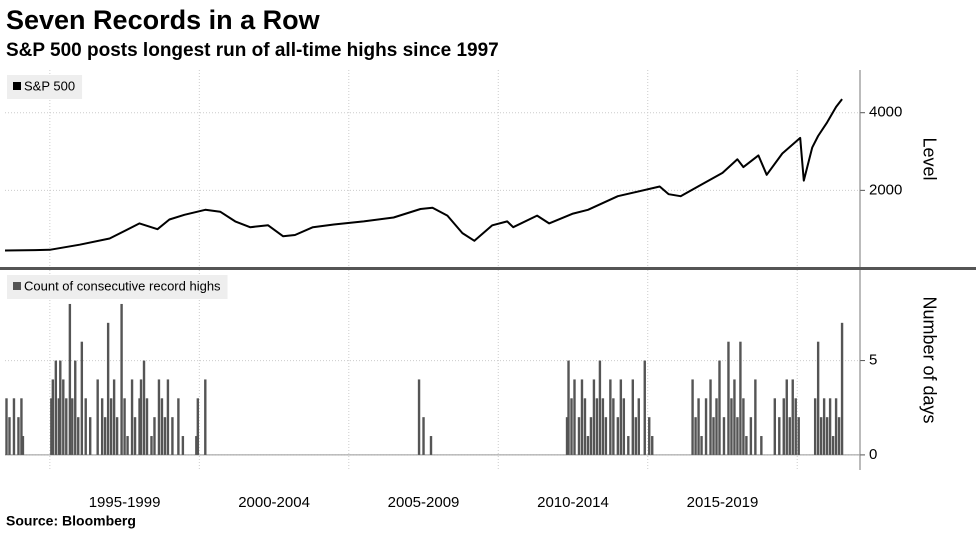  What do you see at coordinates (122, 285) in the screenshot?
I see `legend-label: Count of consecutive record highs` at bounding box center [122, 285].